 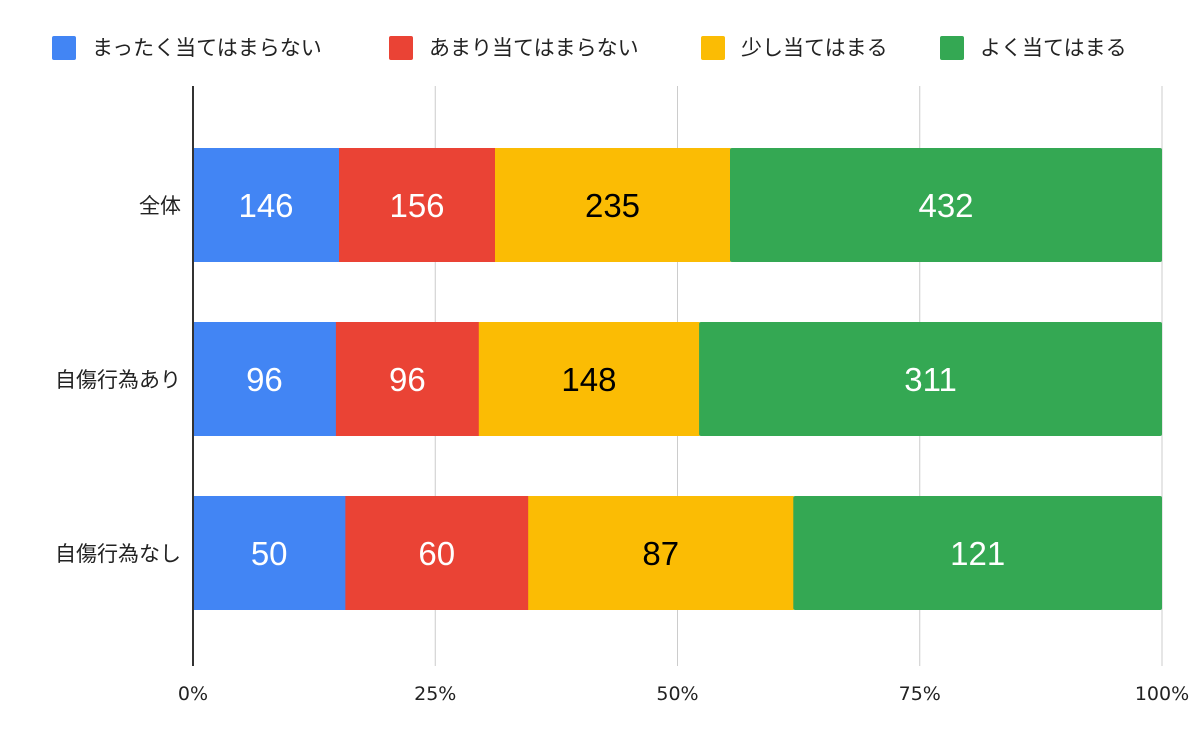 What do you see at coordinates (1053, 48) in the screenshot?
I see `legend-label: よく当てはまる` at bounding box center [1053, 48].